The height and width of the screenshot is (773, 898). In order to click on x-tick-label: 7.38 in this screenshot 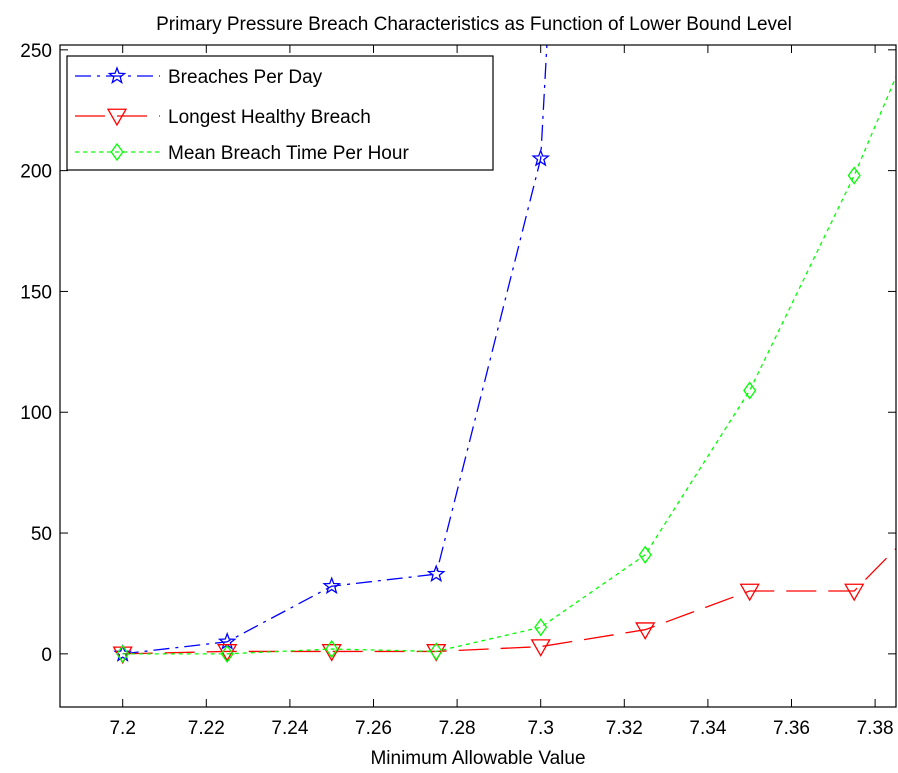, I will do `click(875, 728)`.